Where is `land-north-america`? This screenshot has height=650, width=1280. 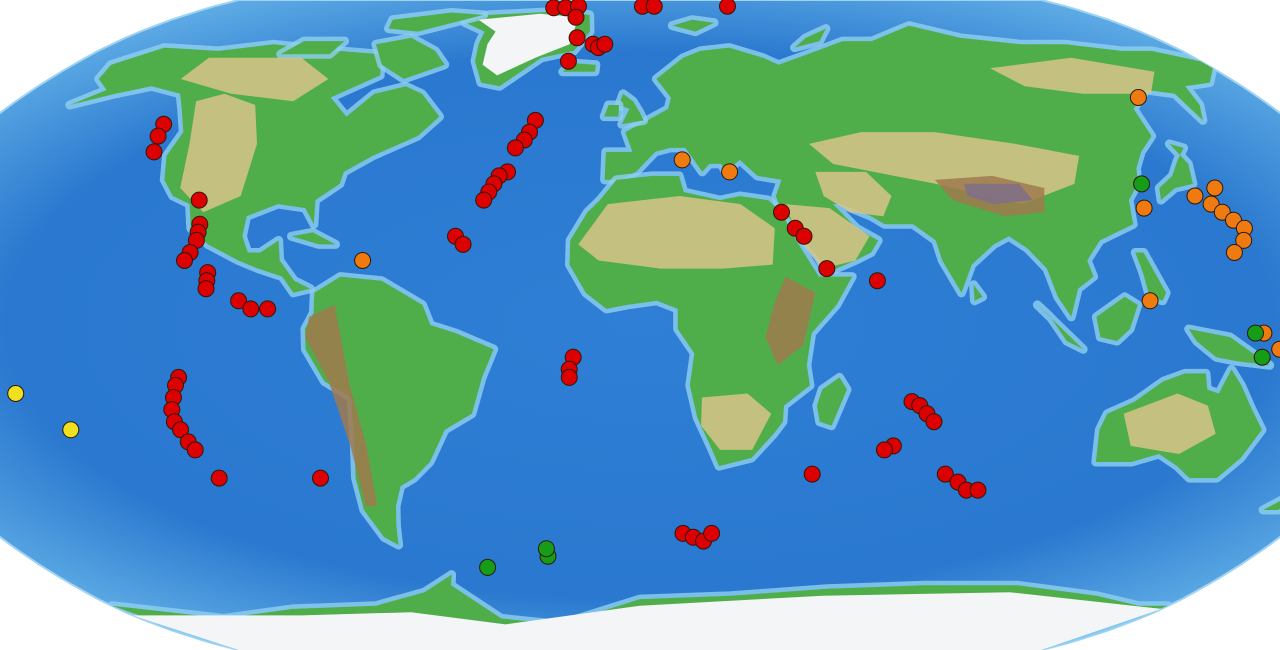 land-north-america is located at coordinates (254, 168).